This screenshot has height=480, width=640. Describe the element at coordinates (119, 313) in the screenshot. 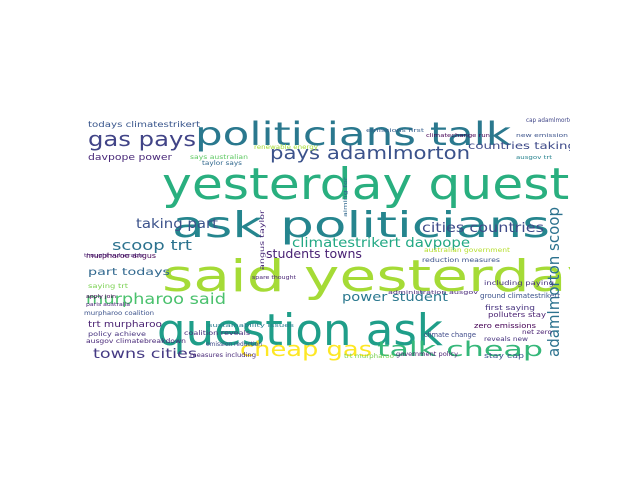

I see `word: murpharoo coalition` at that location.